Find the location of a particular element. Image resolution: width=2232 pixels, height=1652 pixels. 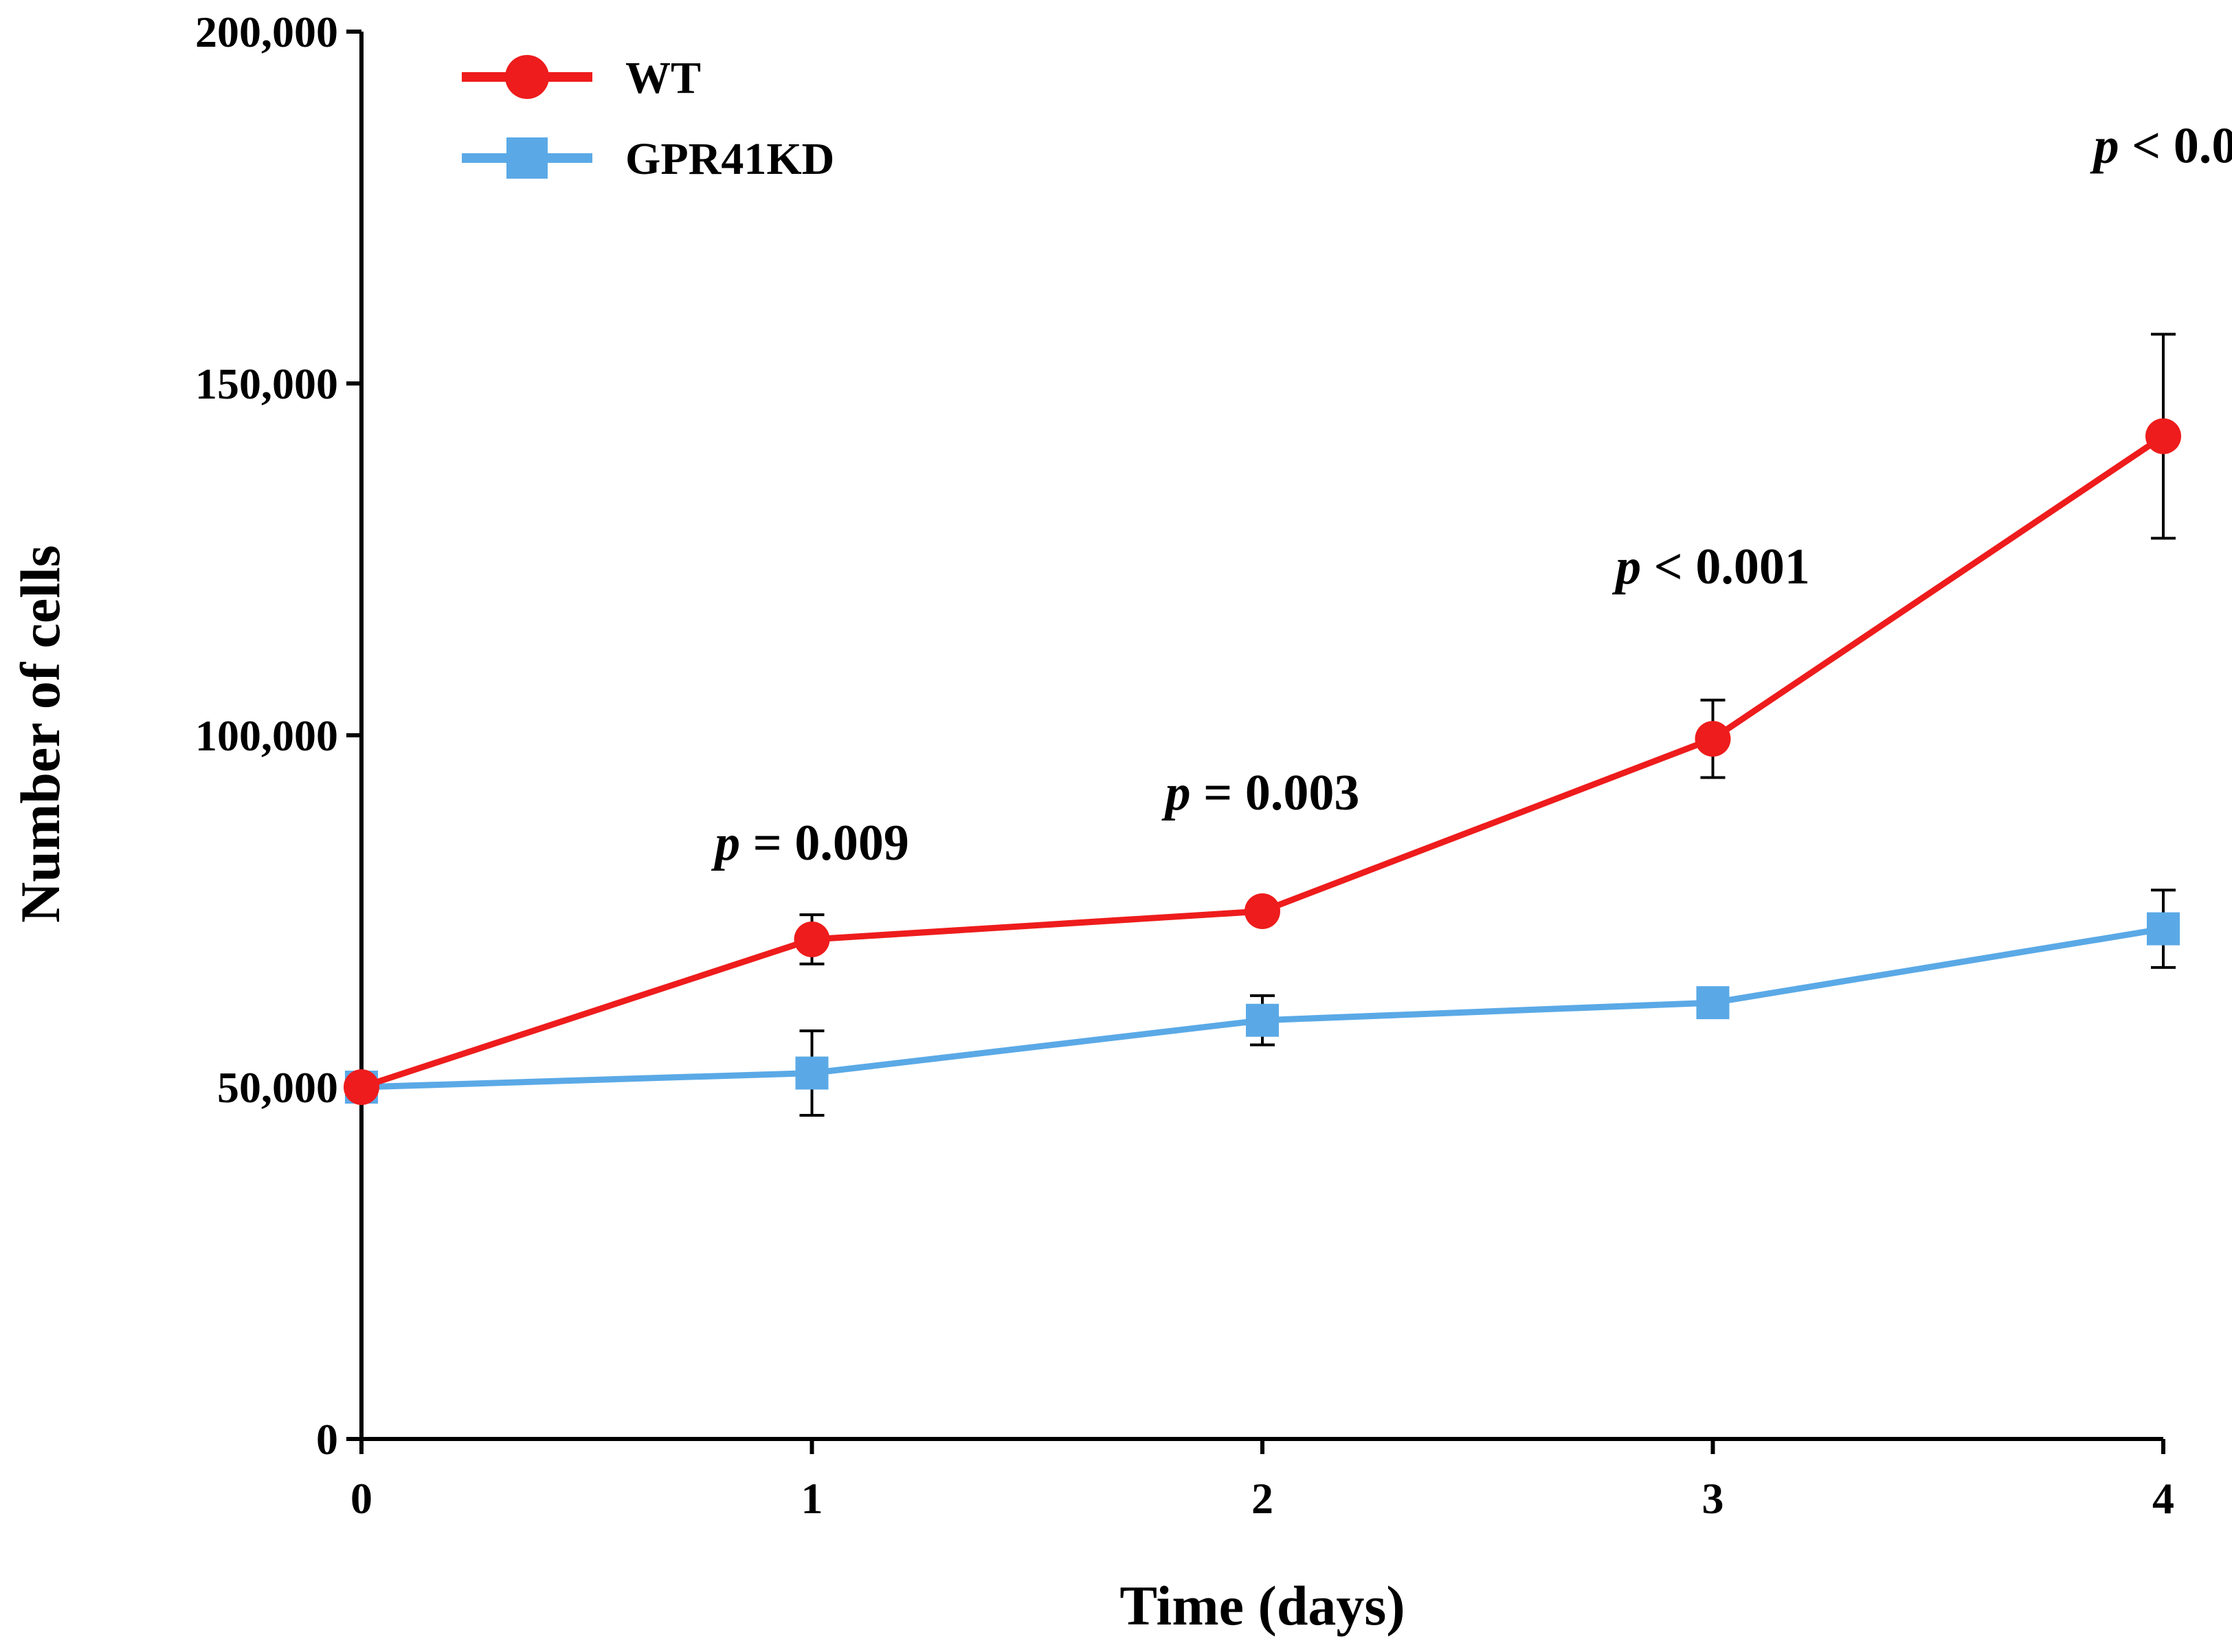

y-ticks: 0 50,000 100,000 150,000 200,000 is located at coordinates (278, 736).